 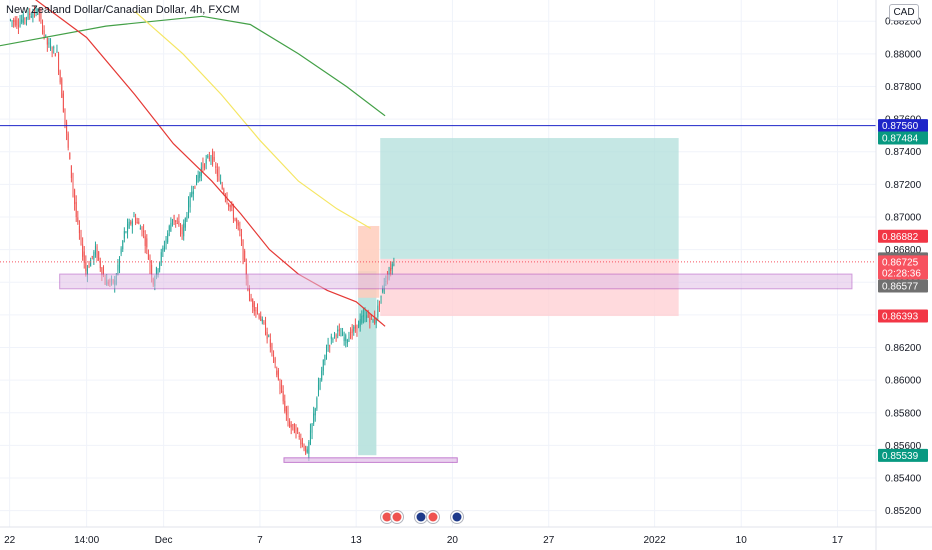 I want to click on x-tick-label: 27, so click(x=549, y=540).